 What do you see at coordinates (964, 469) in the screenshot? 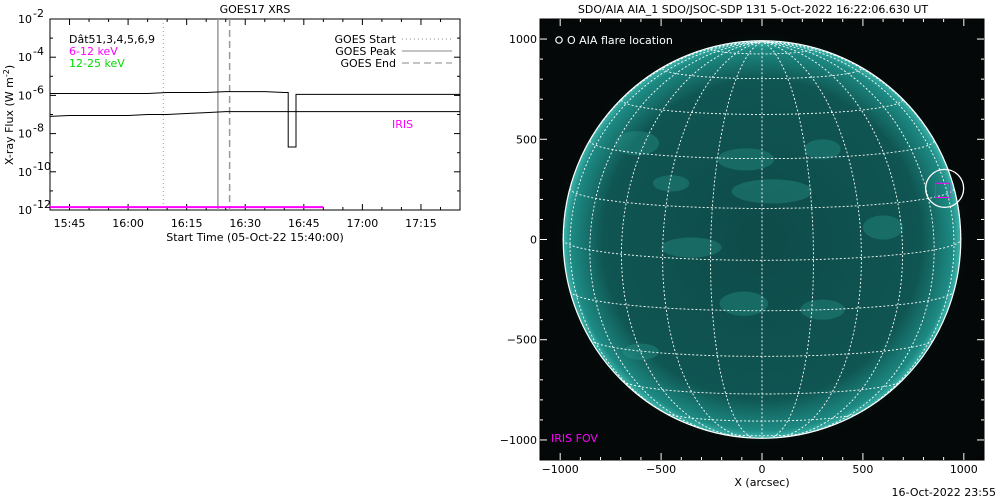
I see `aia-x-tick-label: 1000` at bounding box center [964, 469].